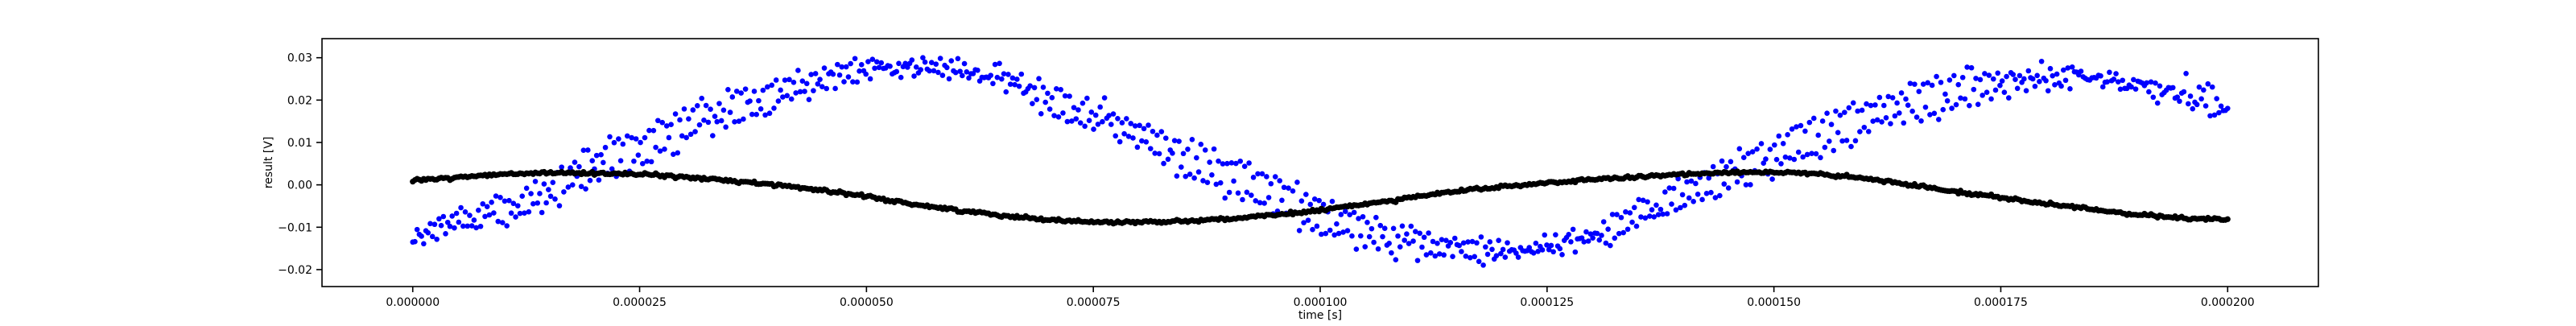 This screenshot has height=326, width=2576. What do you see at coordinates (295, 270) in the screenshot?
I see `y-tick-label: −0.02` at bounding box center [295, 270].